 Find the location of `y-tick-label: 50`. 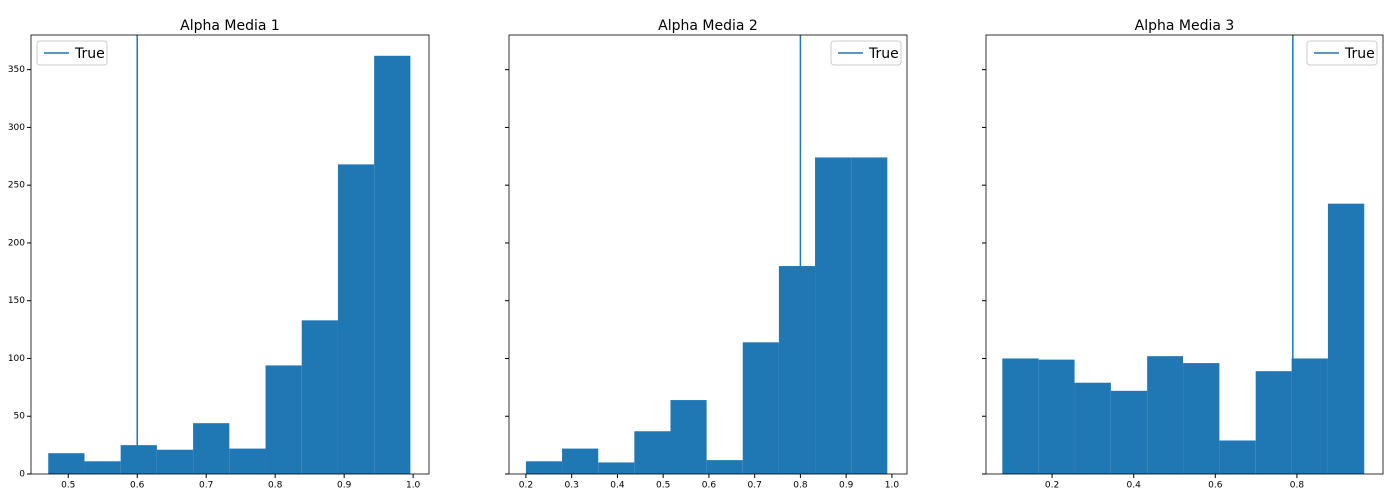

y-tick-label: 50 is located at coordinates (20, 417).